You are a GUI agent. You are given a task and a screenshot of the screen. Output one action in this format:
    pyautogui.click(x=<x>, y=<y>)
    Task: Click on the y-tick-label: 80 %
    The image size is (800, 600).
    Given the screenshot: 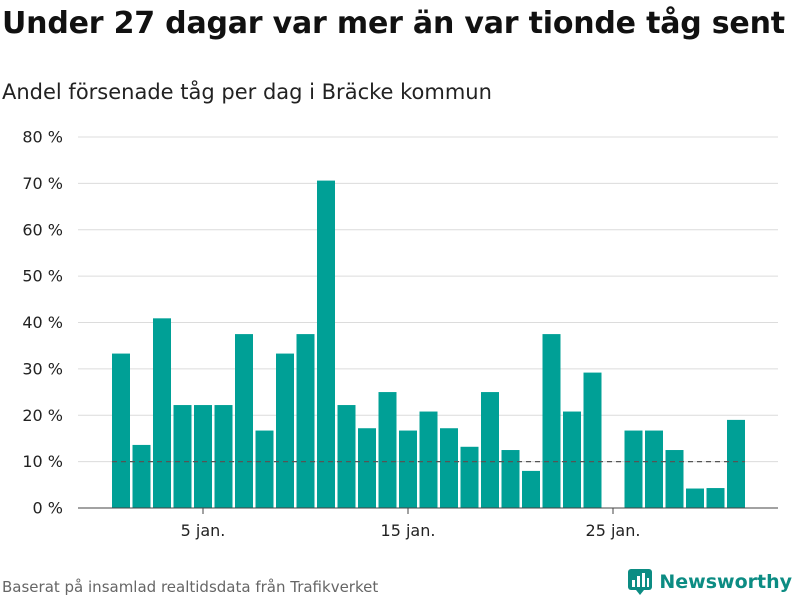 What is the action you would take?
    pyautogui.click(x=42, y=137)
    